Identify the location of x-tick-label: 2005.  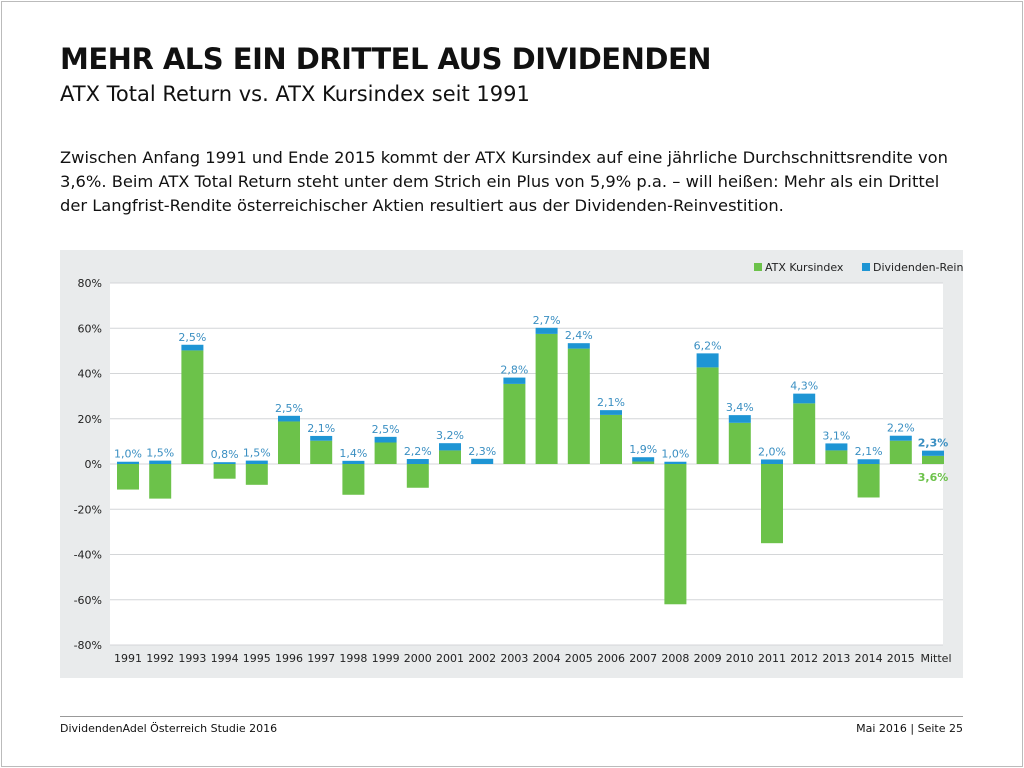
(579, 658).